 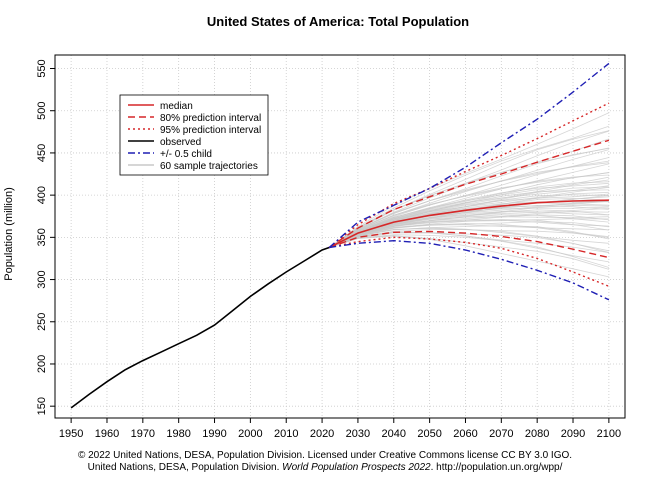 I want to click on x-tick-label: 1970, so click(x=143, y=434).